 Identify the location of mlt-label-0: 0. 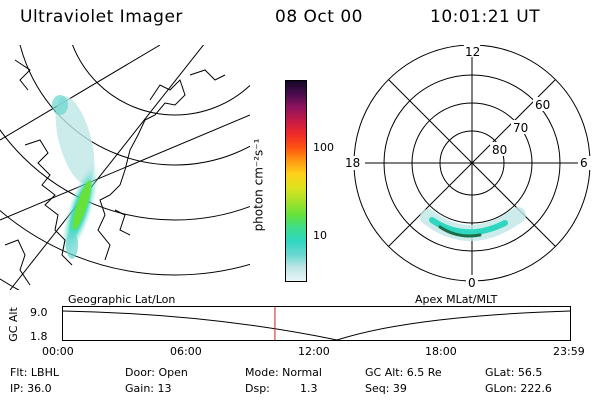
(472, 283).